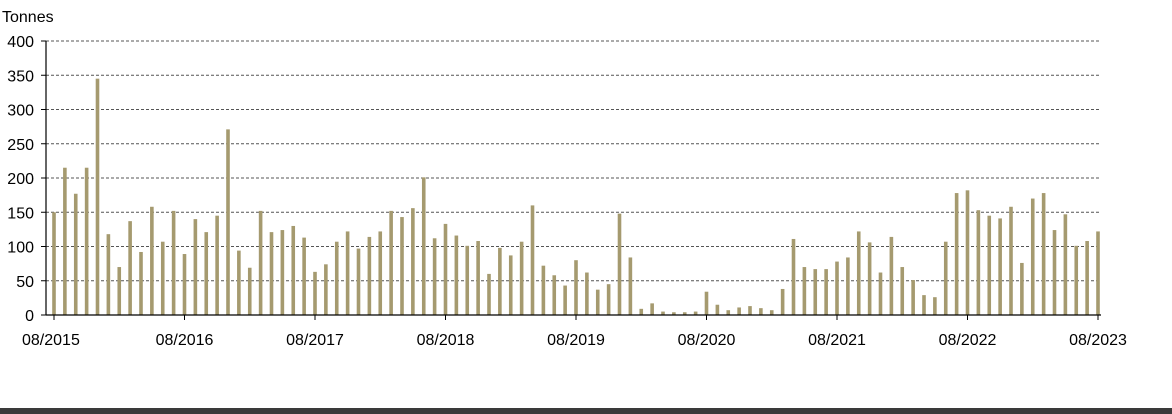 Image resolution: width=1172 pixels, height=414 pixels. I want to click on y-tick-label: 350, so click(20, 76).